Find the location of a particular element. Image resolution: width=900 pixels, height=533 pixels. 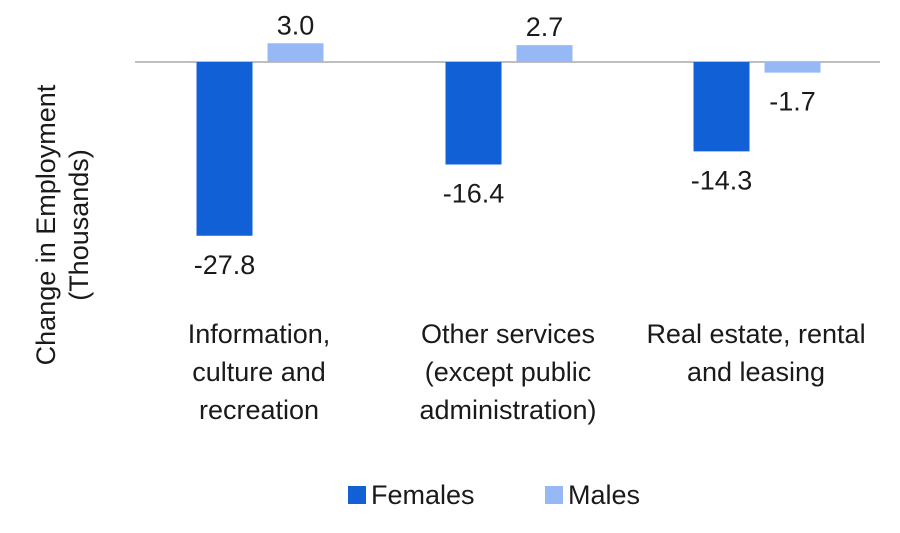

y-axis-title-line-2: (Thousands) is located at coordinates (79, 225).